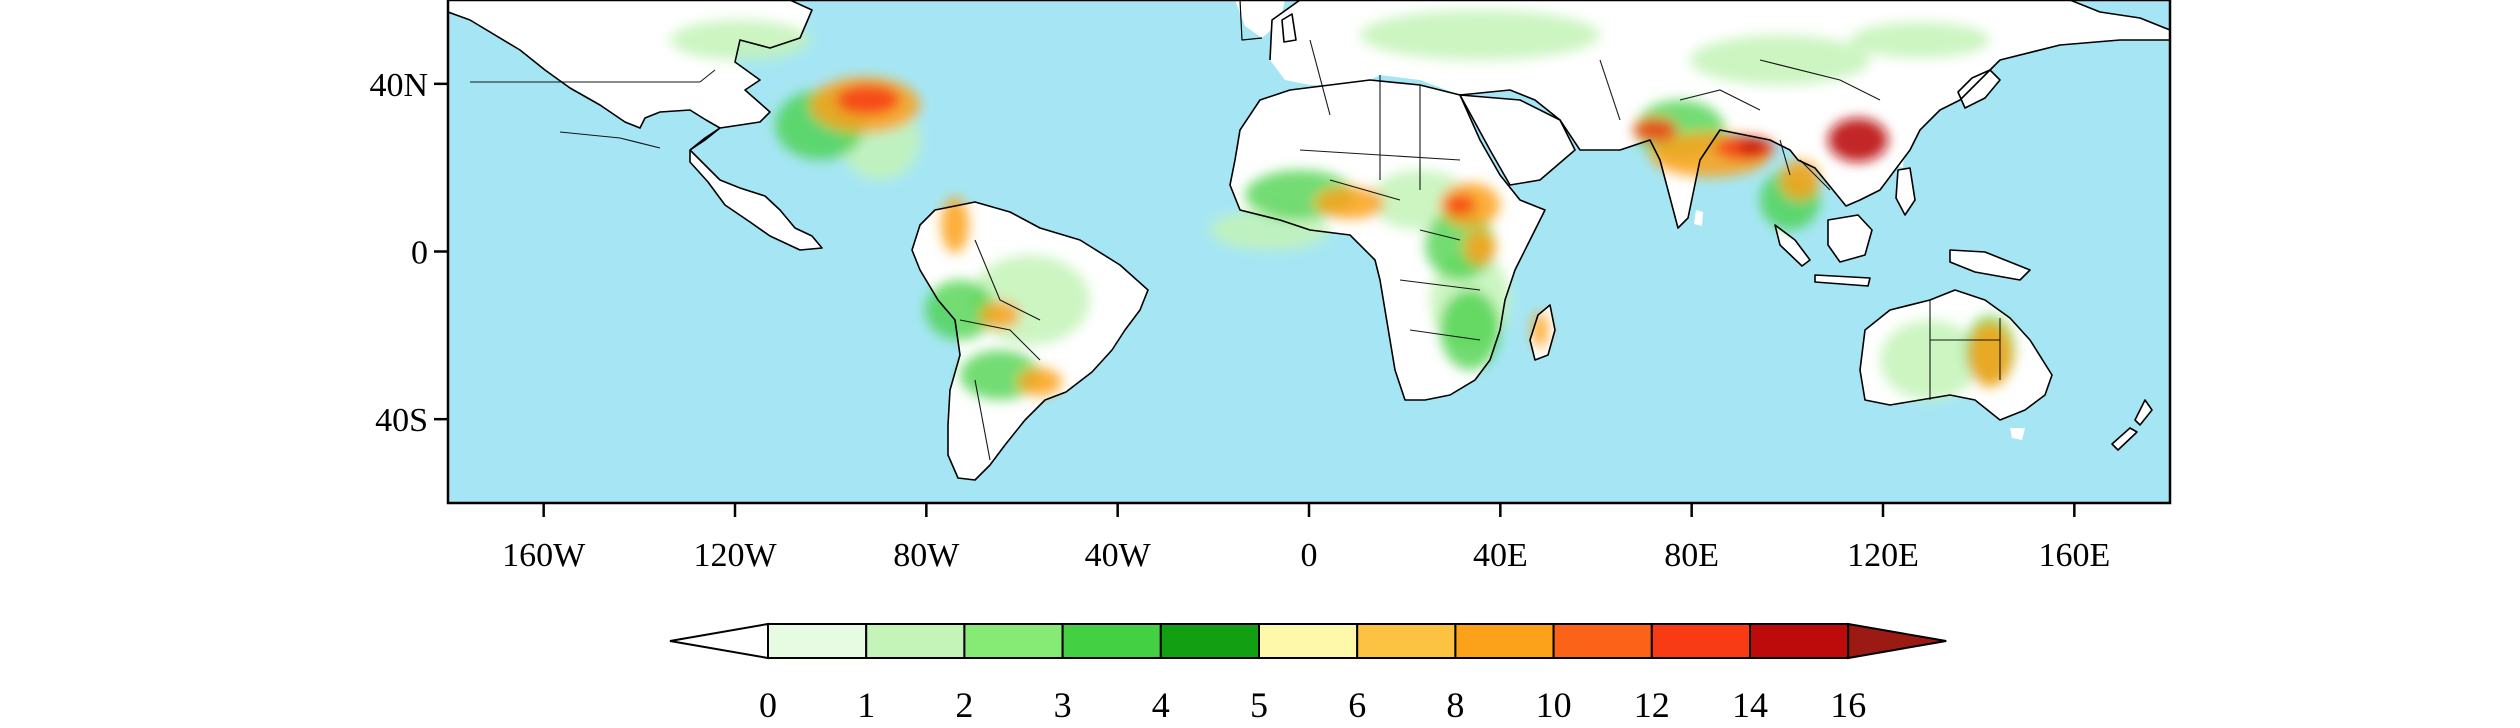 This screenshot has height=728, width=2520. What do you see at coordinates (1990, 265) in the screenshot?
I see `new-guinea-land` at bounding box center [1990, 265].